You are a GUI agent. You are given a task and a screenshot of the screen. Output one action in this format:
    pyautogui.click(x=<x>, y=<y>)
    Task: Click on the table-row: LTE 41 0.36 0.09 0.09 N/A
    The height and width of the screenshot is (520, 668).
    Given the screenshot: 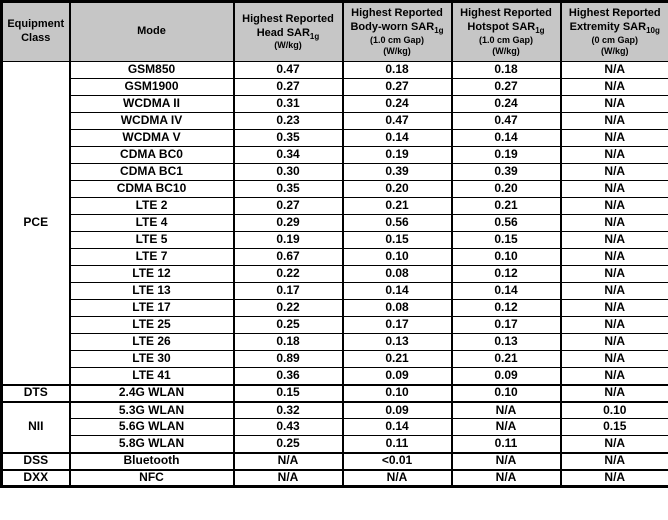 What is the action you would take?
    pyautogui.click(x=335, y=376)
    